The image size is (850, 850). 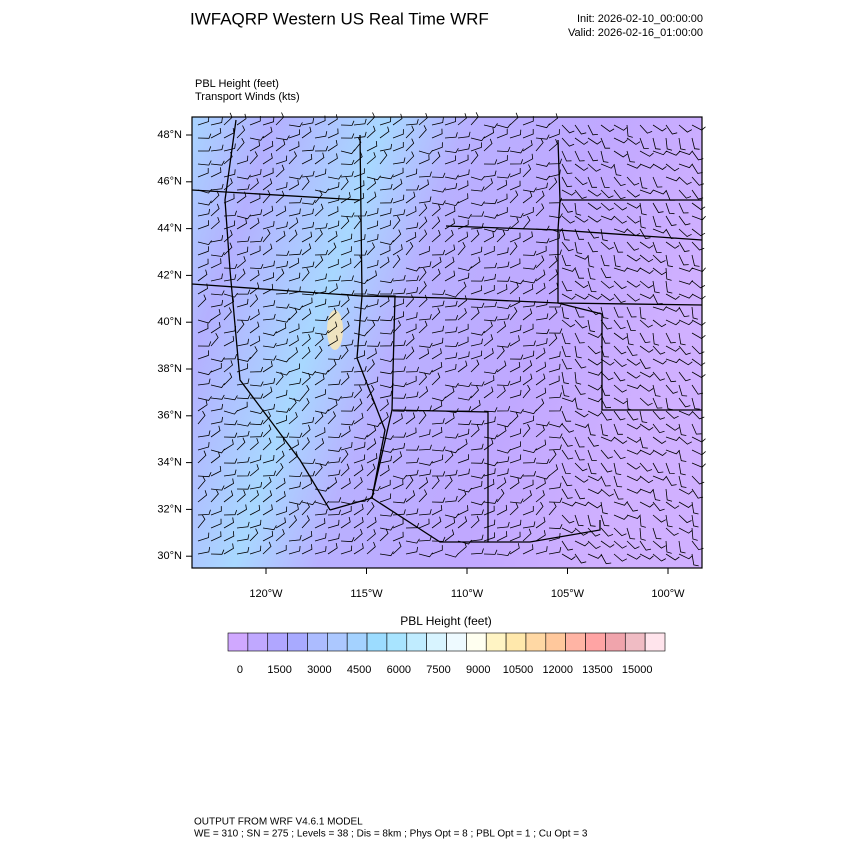 What do you see at coordinates (169, 509) in the screenshot?
I see `lat-label: 32°N` at bounding box center [169, 509].